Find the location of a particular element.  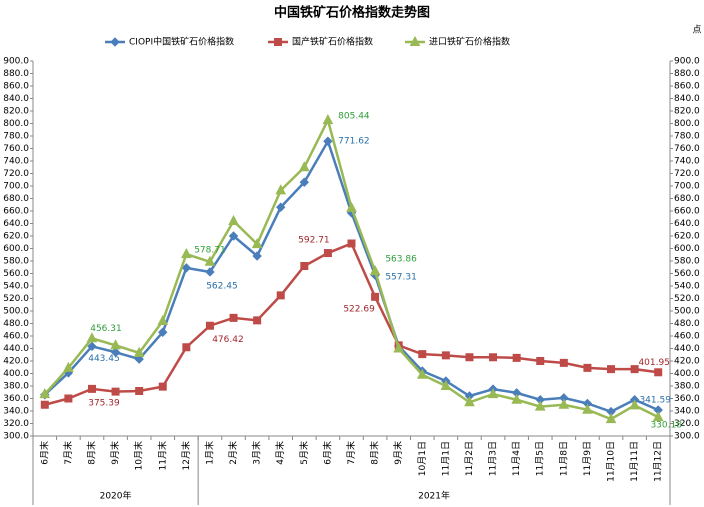

chart-title: 中国铁矿石价格指数走势图 is located at coordinates (352, 13).